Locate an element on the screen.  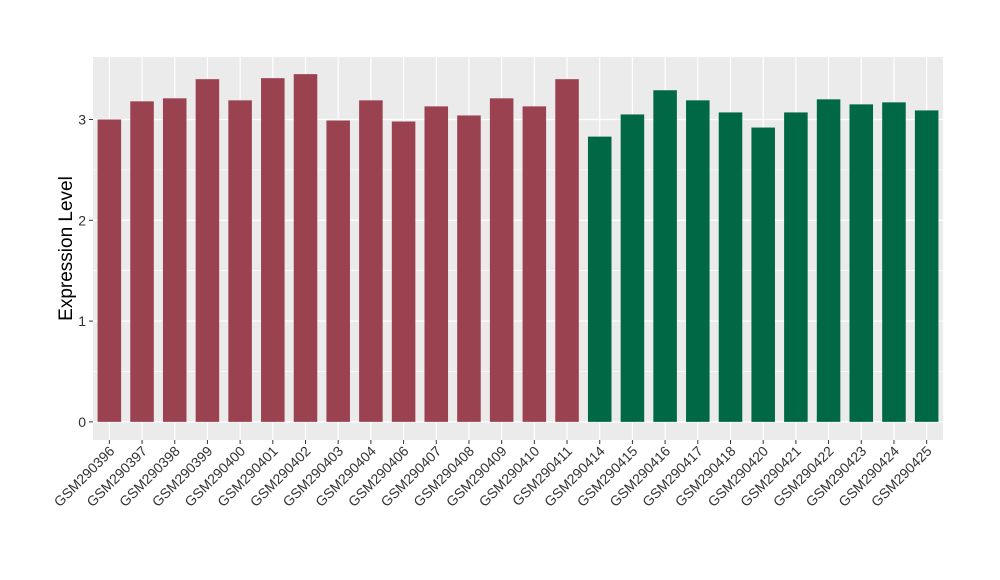
y-tick-label: 0 is located at coordinates (82, 422).